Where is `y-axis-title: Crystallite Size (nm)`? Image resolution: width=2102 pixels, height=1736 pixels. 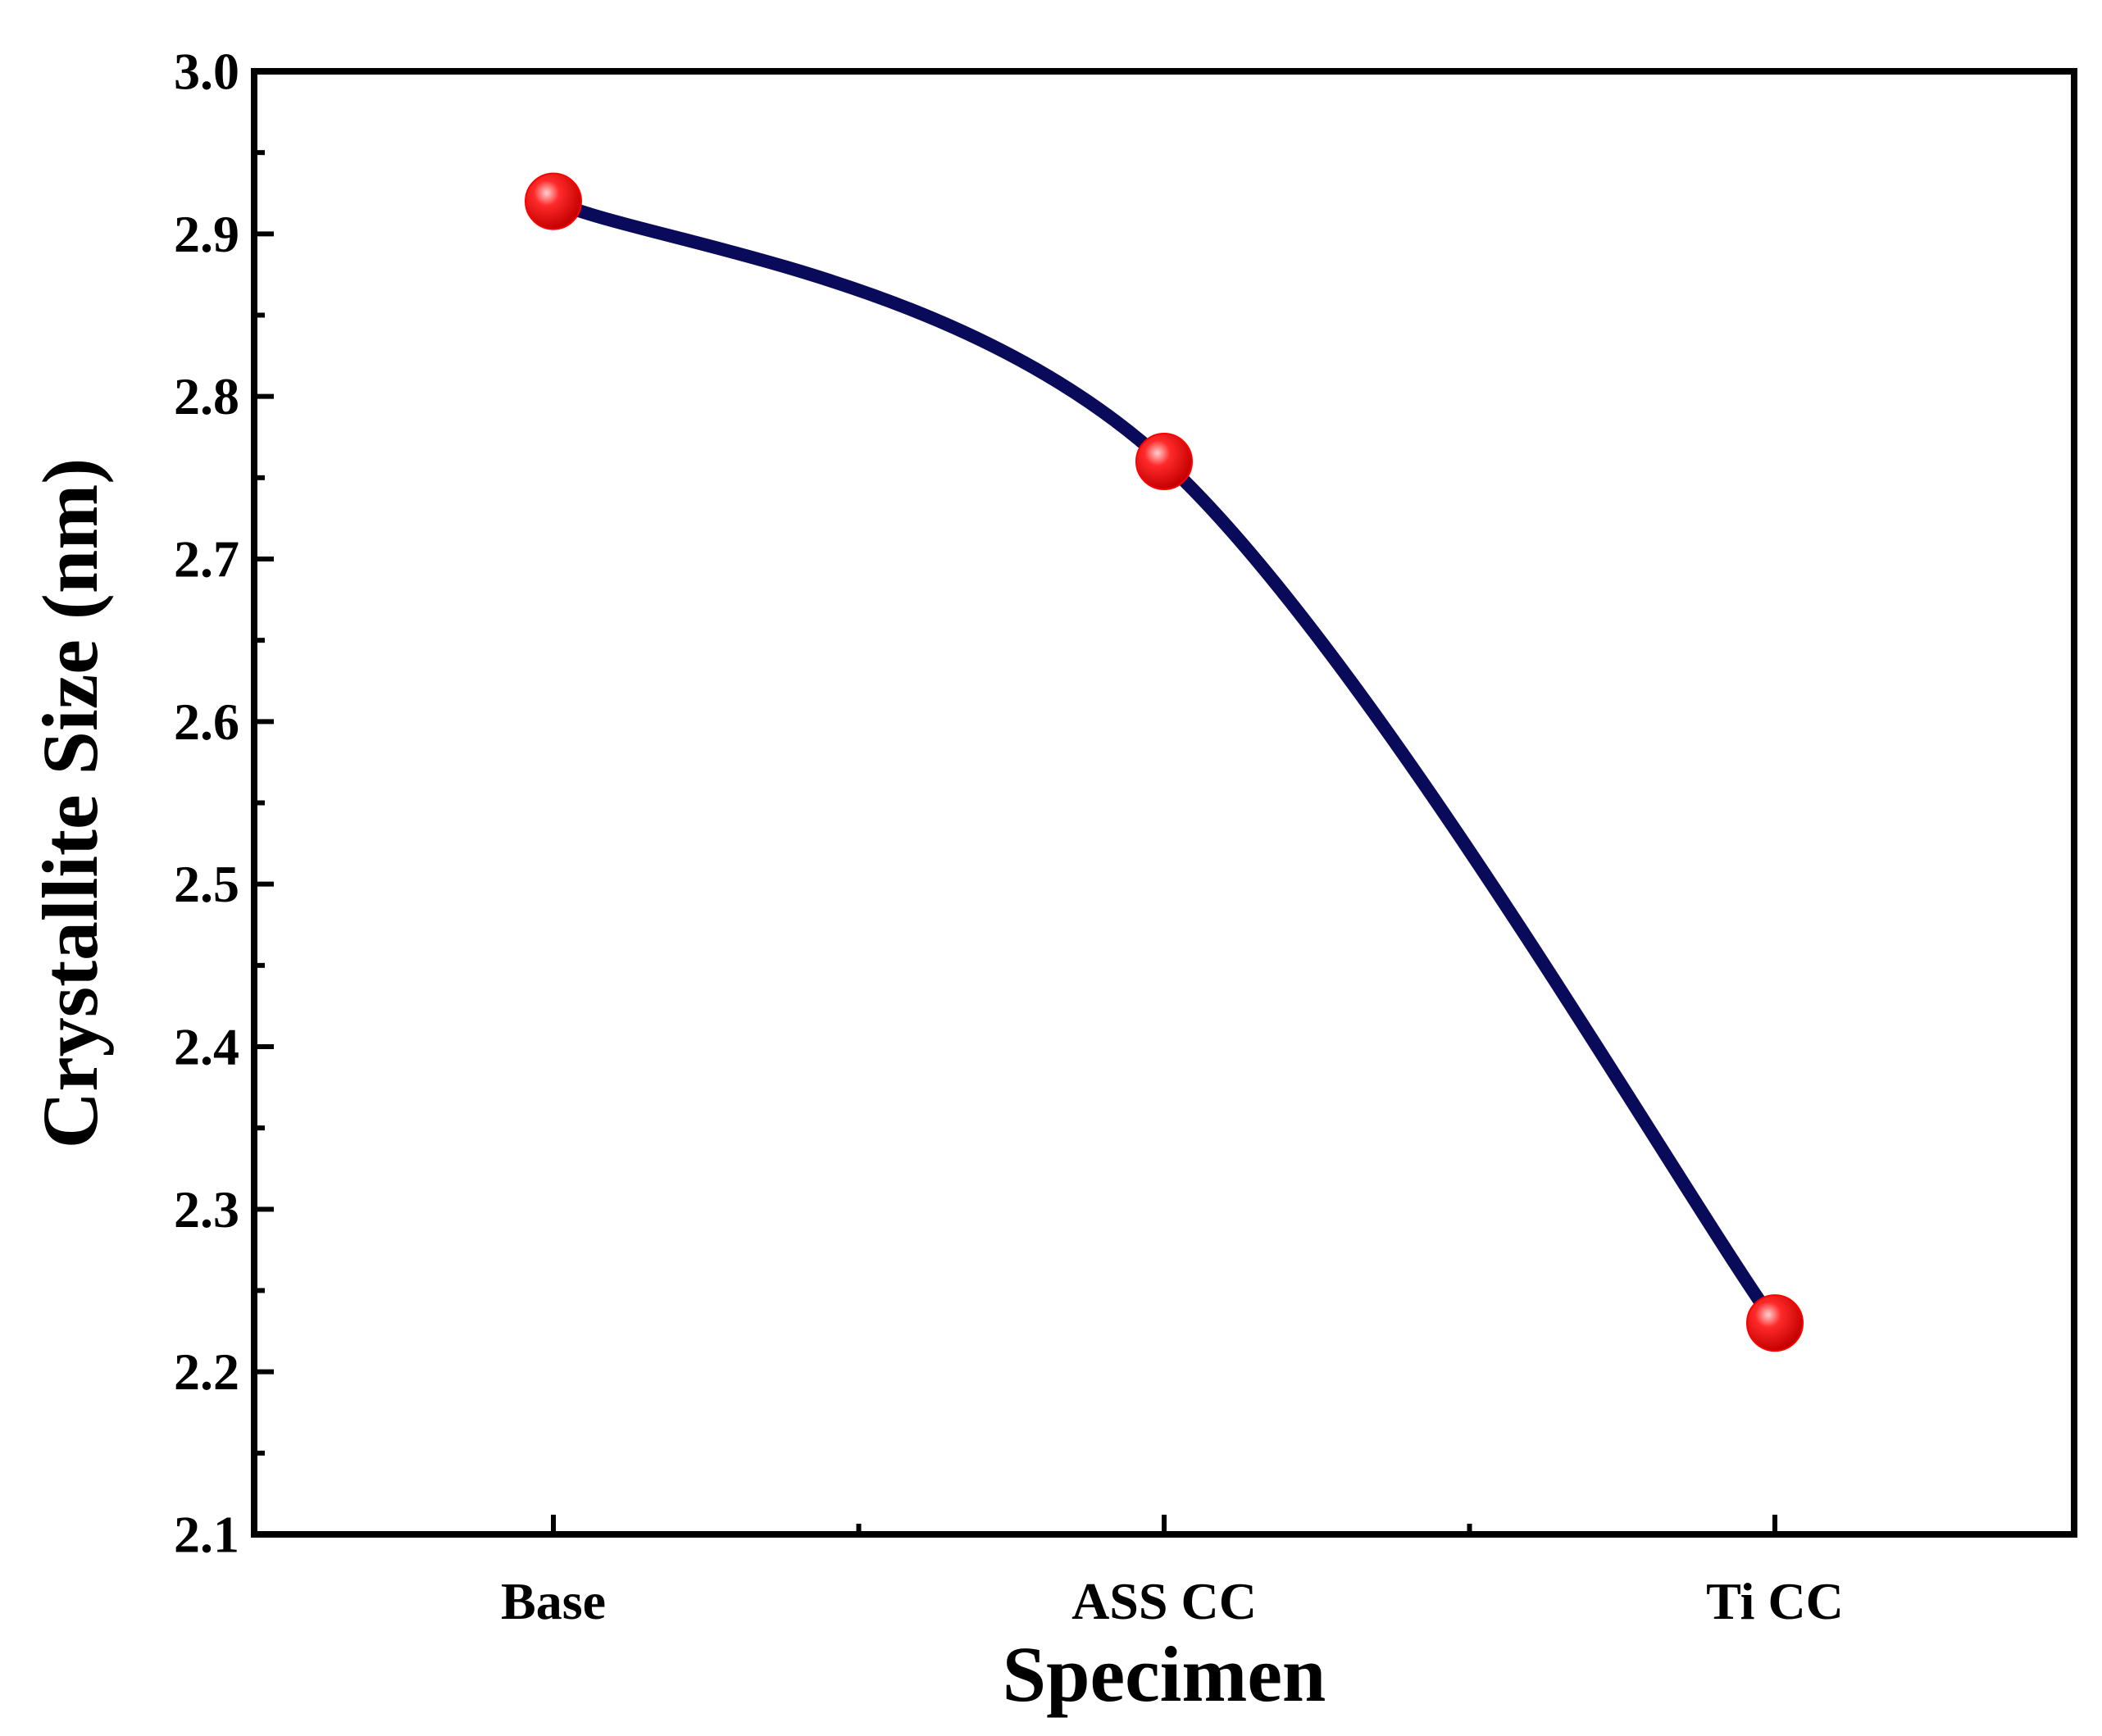 y-axis-title: Crystallite Size (nm) is located at coordinates (70, 803).